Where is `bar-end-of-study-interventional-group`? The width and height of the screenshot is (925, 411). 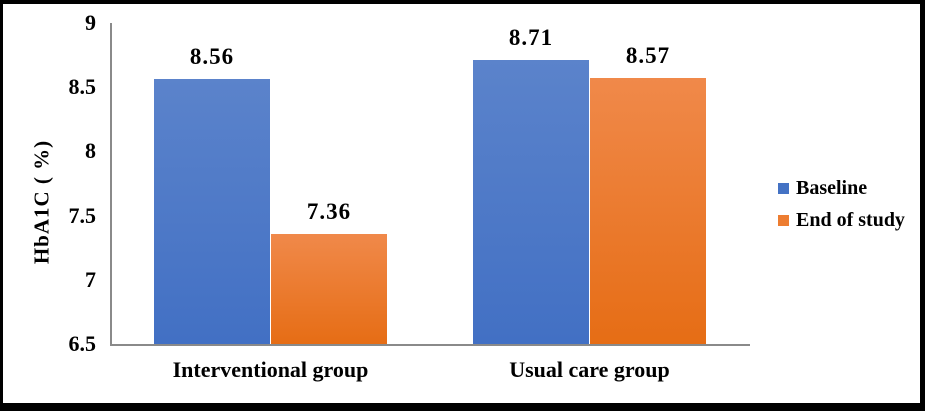 bar-end-of-study-interventional-group is located at coordinates (329, 288).